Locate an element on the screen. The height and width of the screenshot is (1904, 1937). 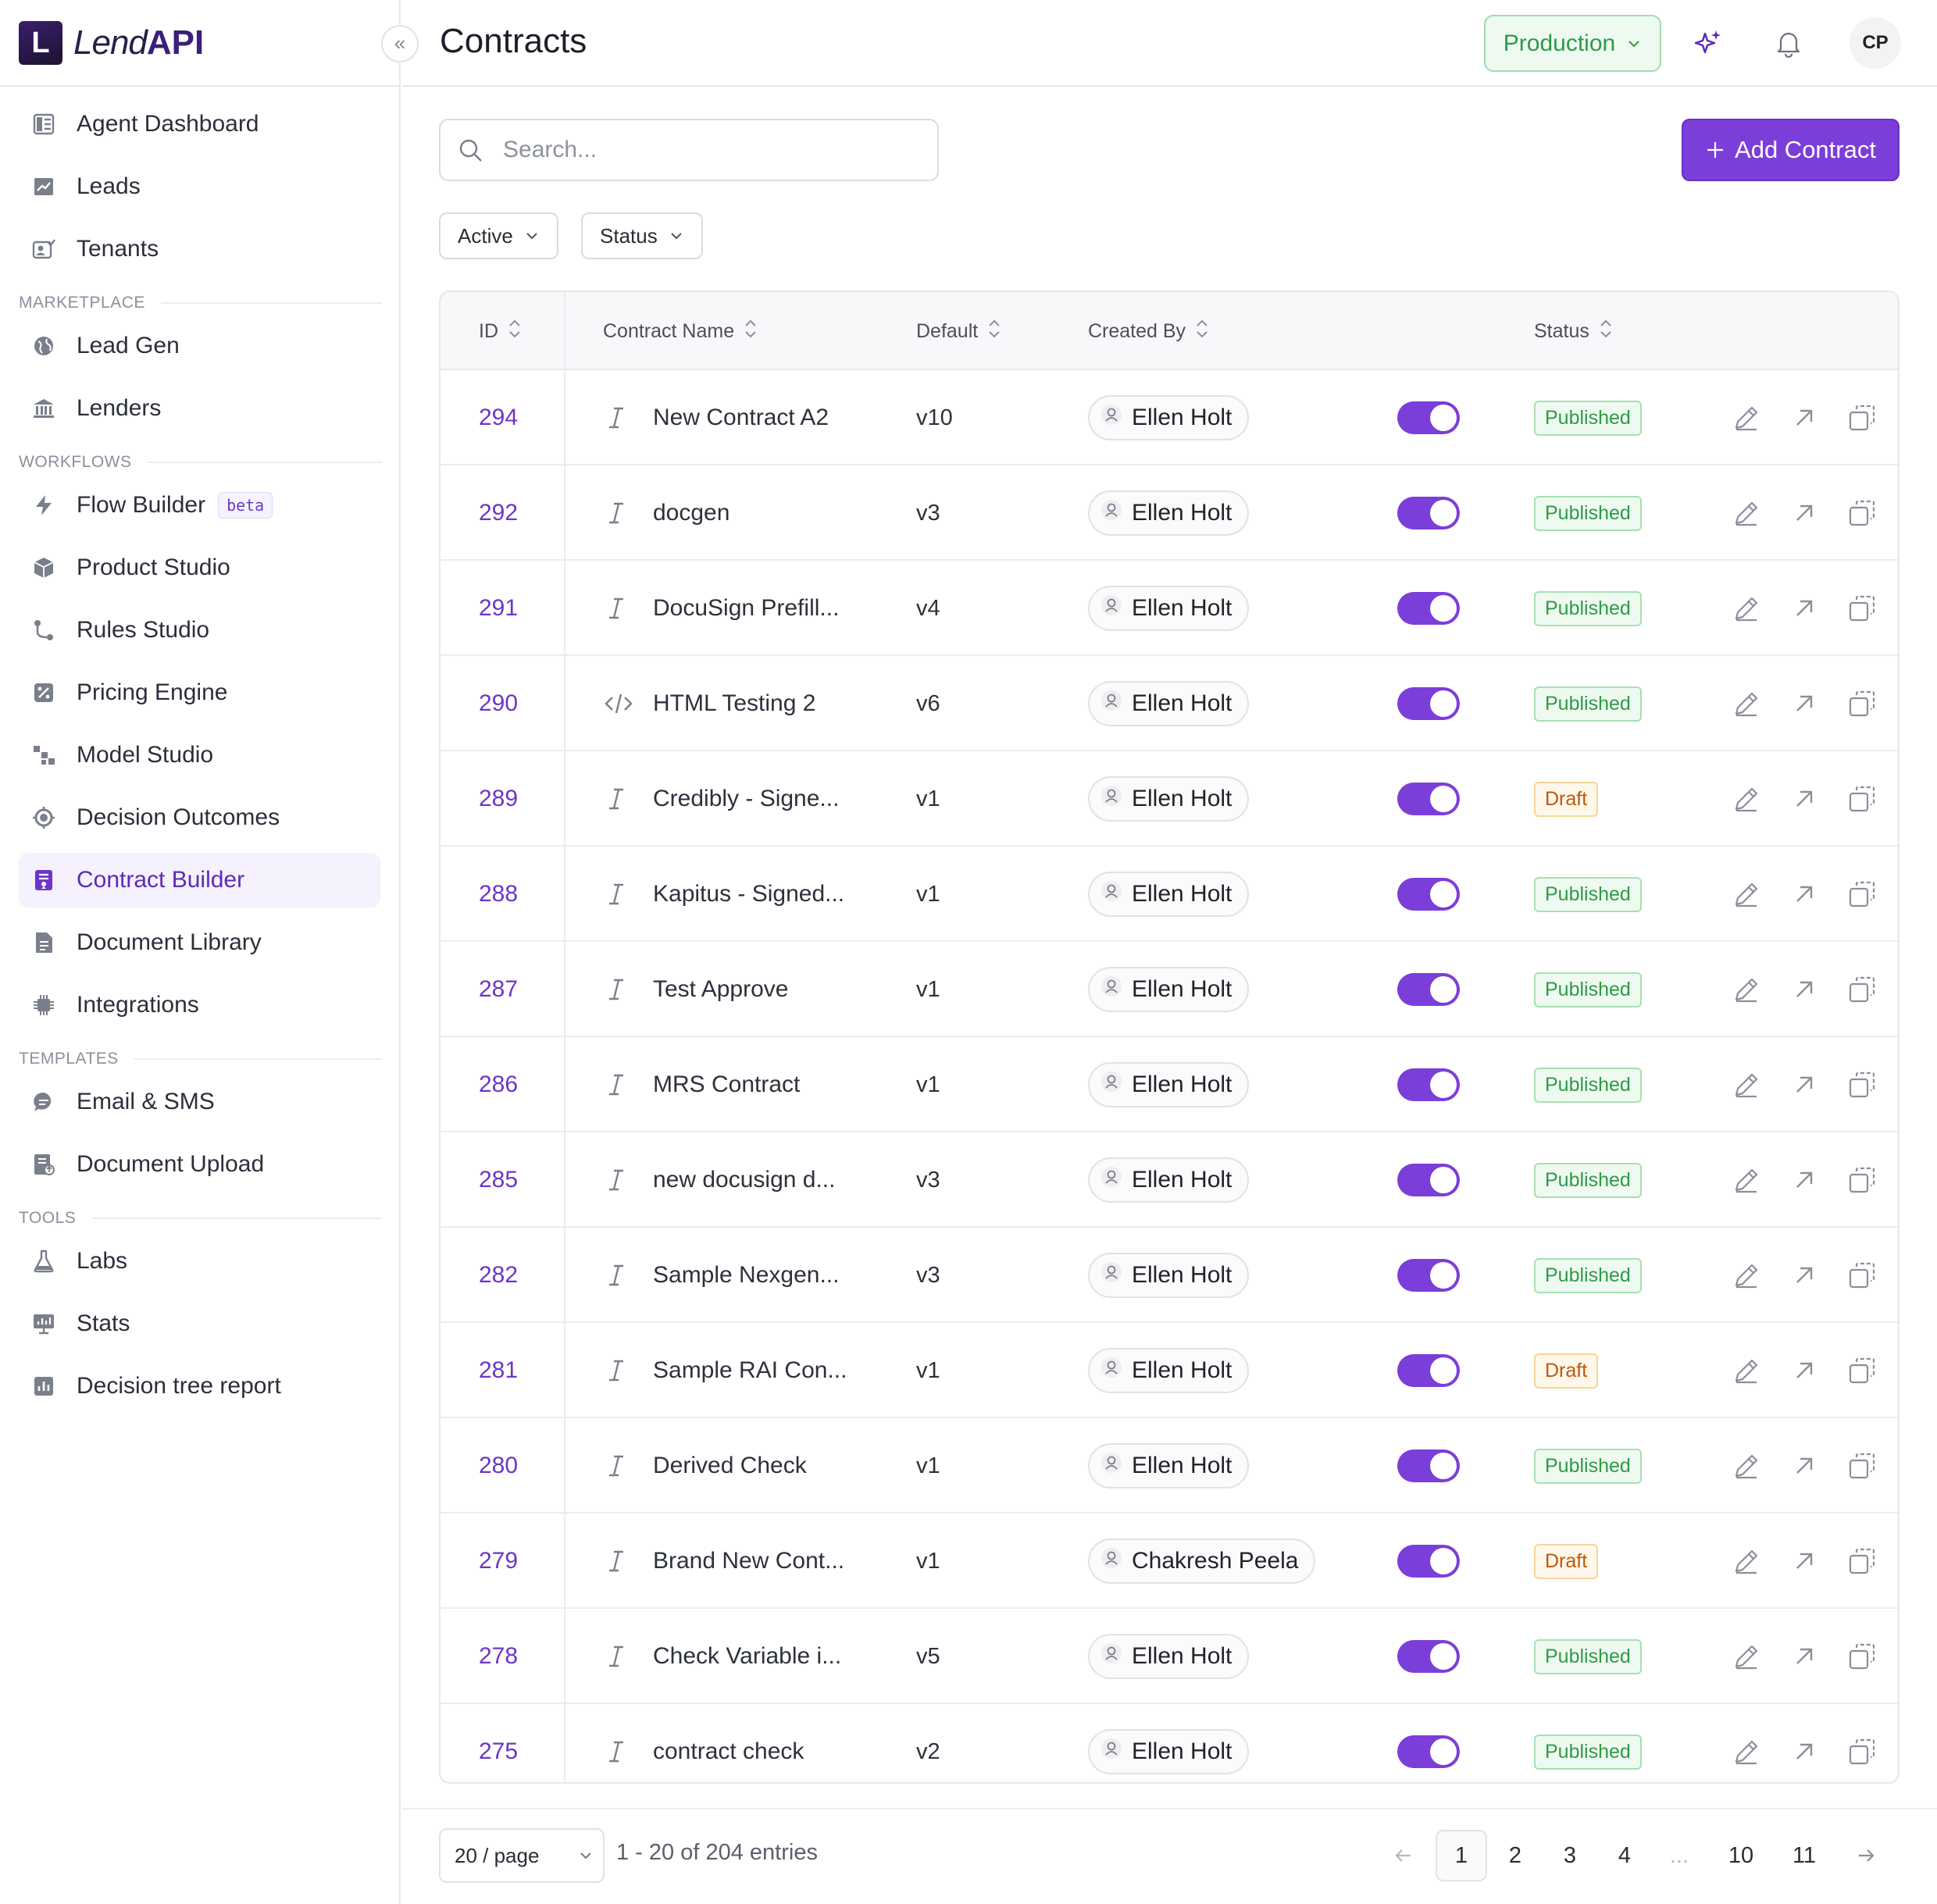
table-row: 287 Test Approve v1 Ellen Holt Published is located at coordinates (1169, 989).